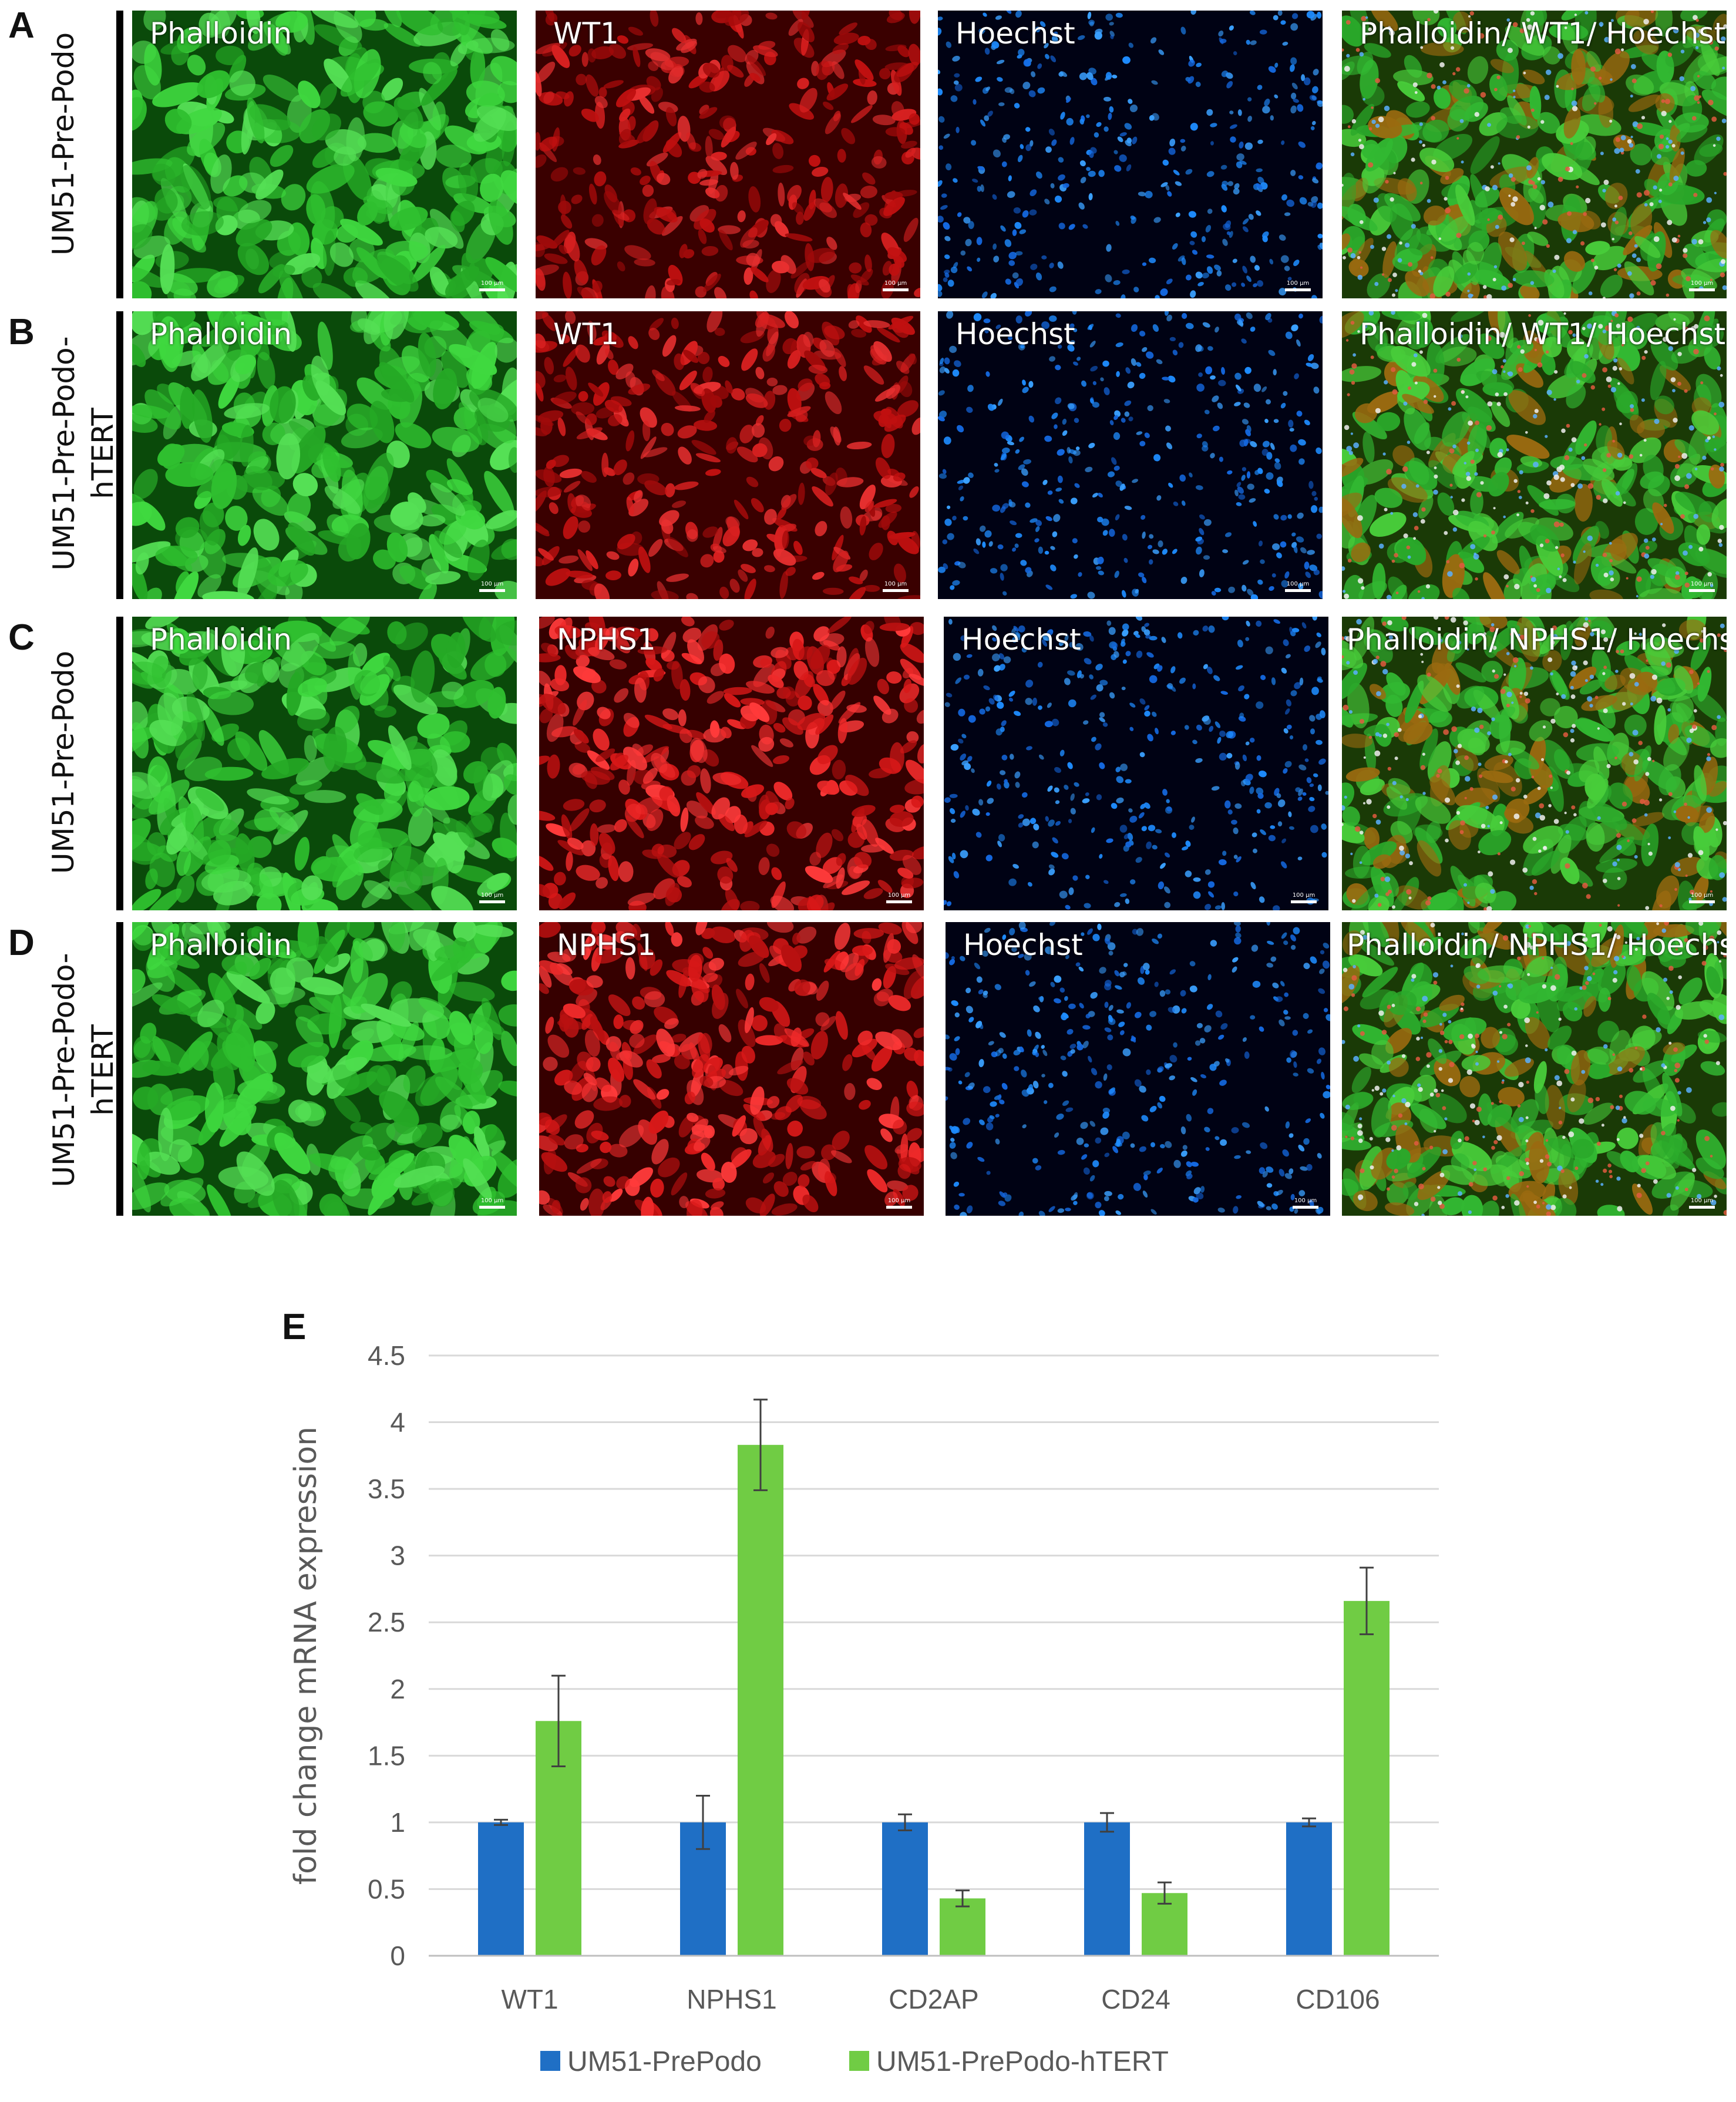 This screenshot has width=1736, height=2102. What do you see at coordinates (731, 1999) in the screenshot?
I see `x-tick-label: NPHS1` at bounding box center [731, 1999].